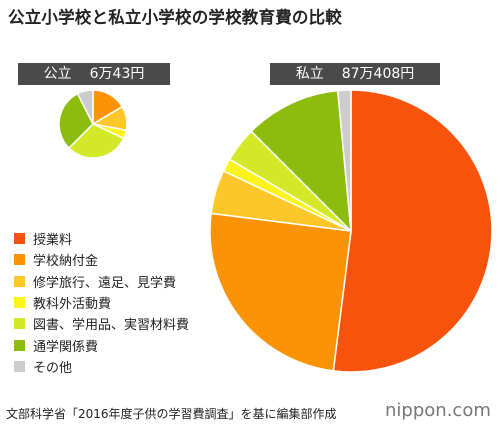 This screenshot has width=500, height=425. What do you see at coordinates (101, 366) in the screenshot?
I see `legend-item: その他` at bounding box center [101, 366].